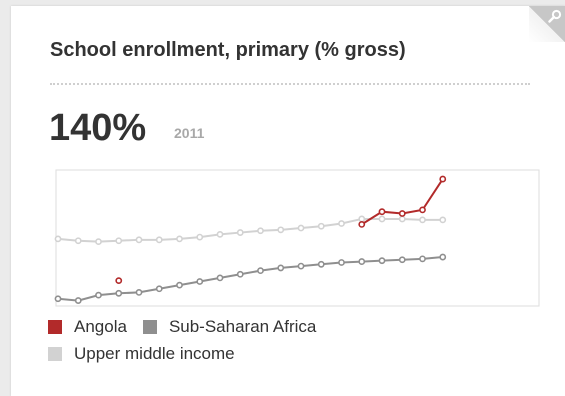 The height and width of the screenshot is (396, 565). Describe the element at coordinates (100, 326) in the screenshot. I see `legend-label-angola: Angola` at that location.